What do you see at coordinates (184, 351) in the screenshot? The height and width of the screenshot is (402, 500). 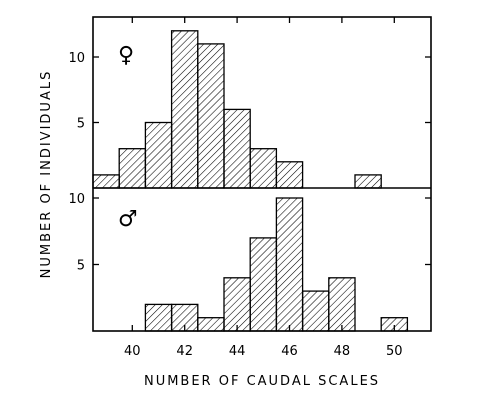 I see `x-tick-label-42: 42` at bounding box center [184, 351].